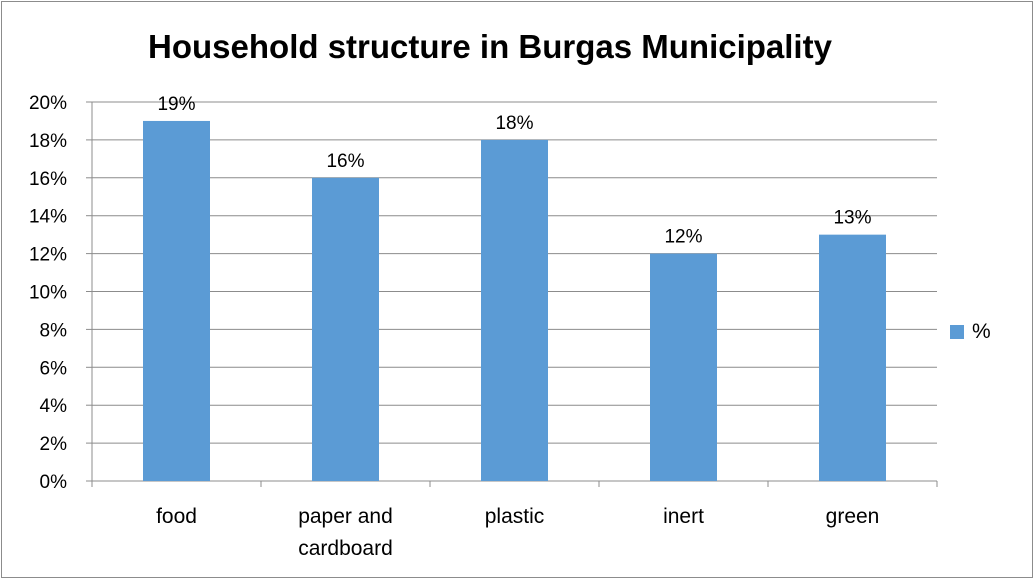  What do you see at coordinates (48, 293) in the screenshot?
I see `y-tick-label: 10%` at bounding box center [48, 293].